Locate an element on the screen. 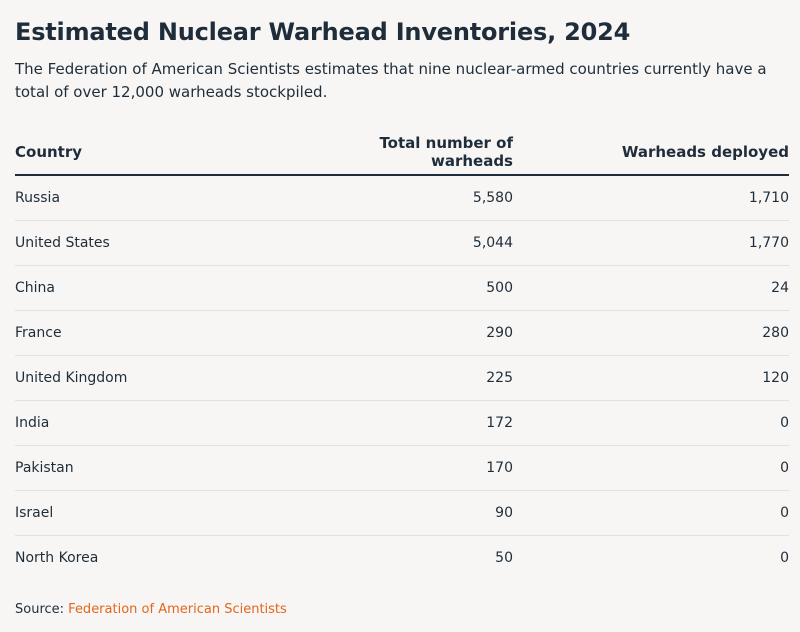  cell-total: 172 is located at coordinates (414, 423).